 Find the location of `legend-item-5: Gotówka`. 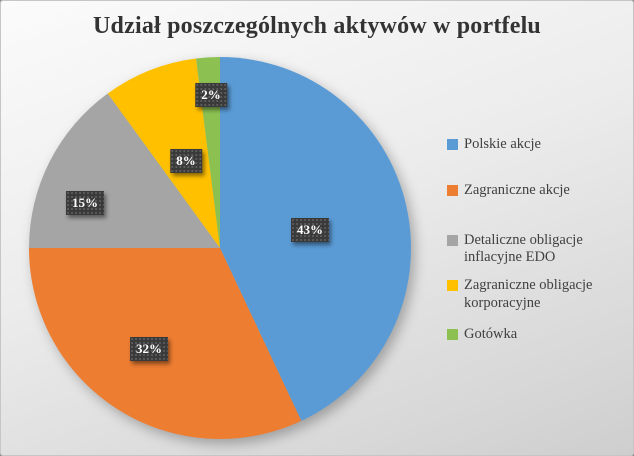

legend-item-5: Gotówka is located at coordinates (540, 334).